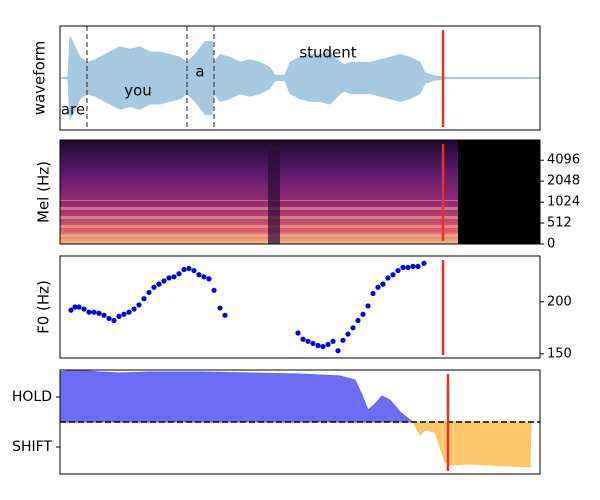 Image resolution: width=600 pixels, height=500 pixels. What do you see at coordinates (563, 202) in the screenshot?
I see `y-tick-label: 1024` at bounding box center [563, 202].